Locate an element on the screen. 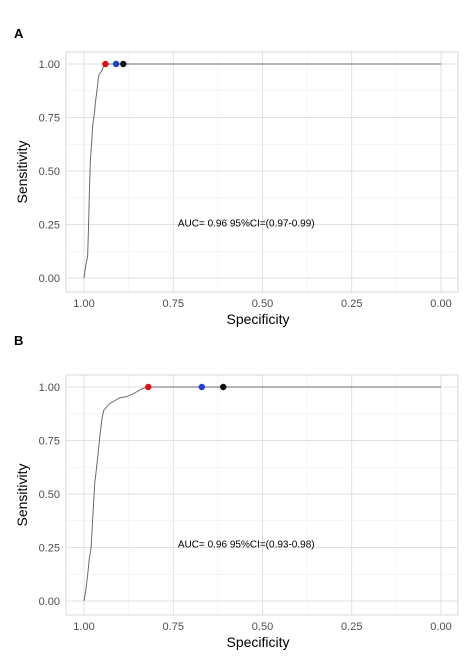 The image size is (474, 669). auc-annotation: AUC= 0.96 95%CI=(0.93-0.98) is located at coordinates (246, 545).